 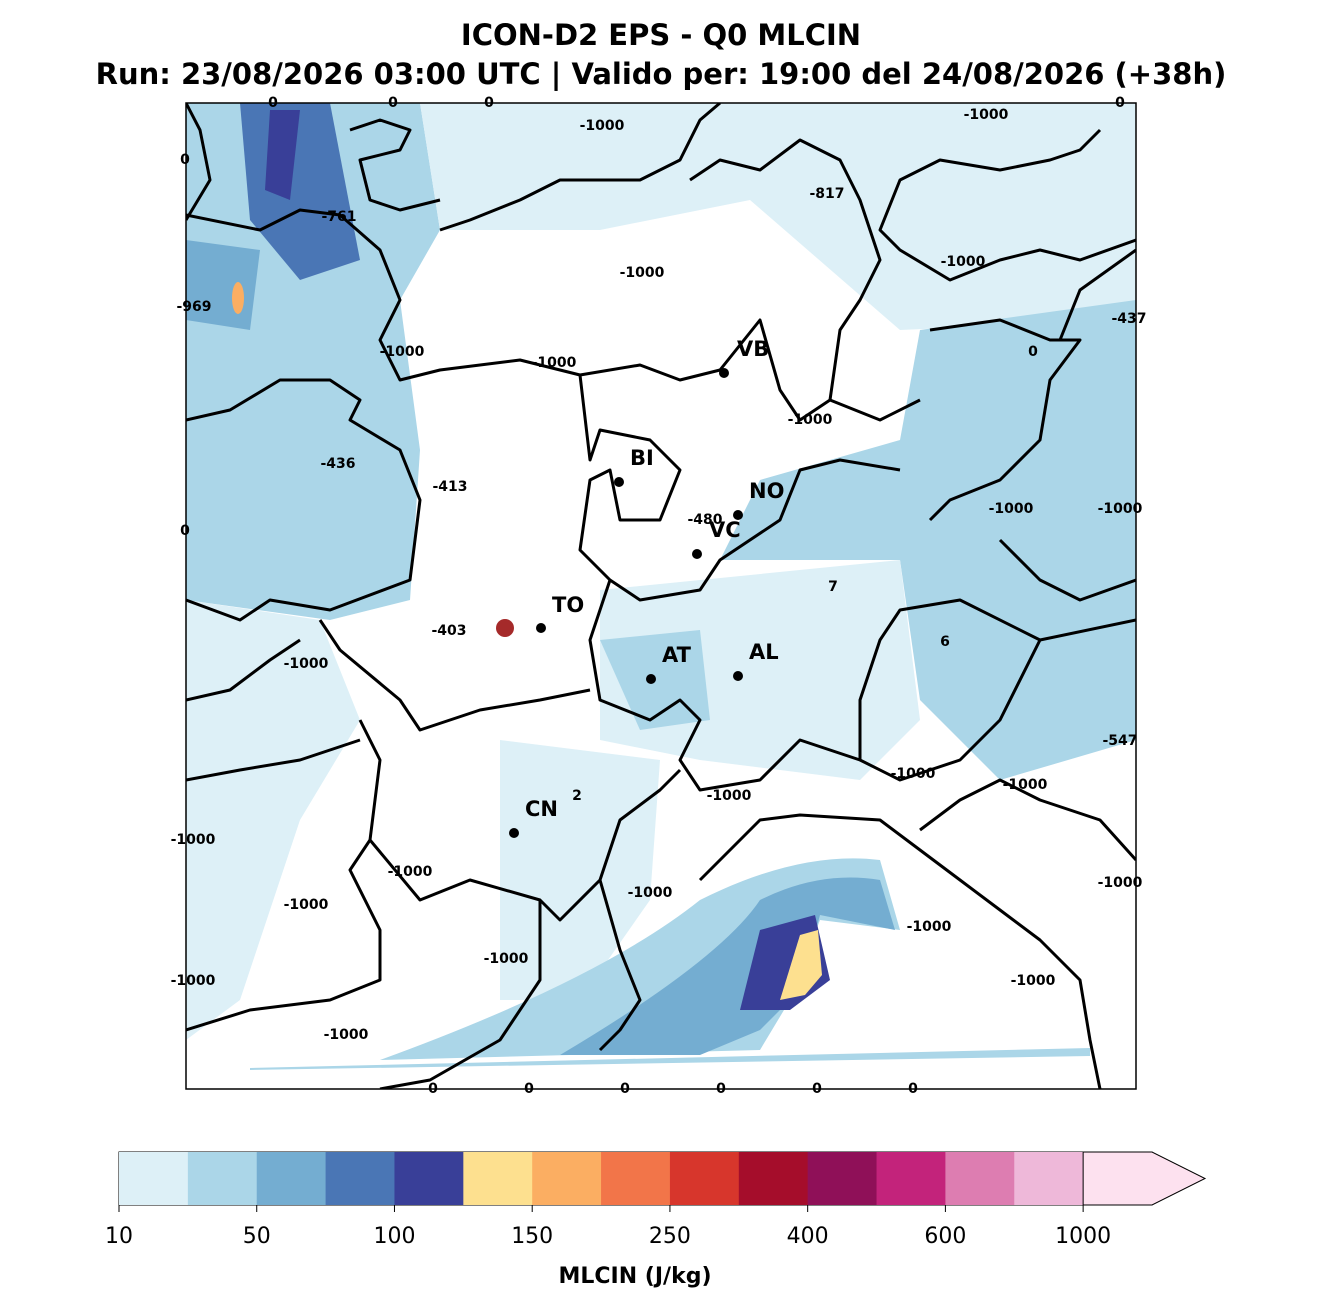 I want to click on value-annotation: -437, so click(x=1128, y=319).